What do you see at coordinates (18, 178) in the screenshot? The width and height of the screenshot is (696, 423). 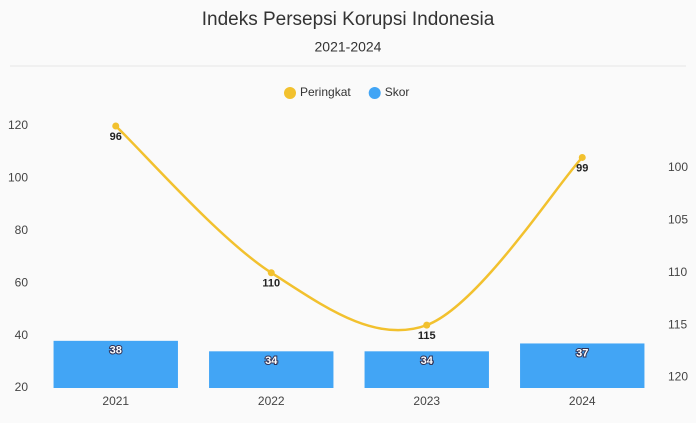 I see `y-tick-label: 100` at bounding box center [18, 178].